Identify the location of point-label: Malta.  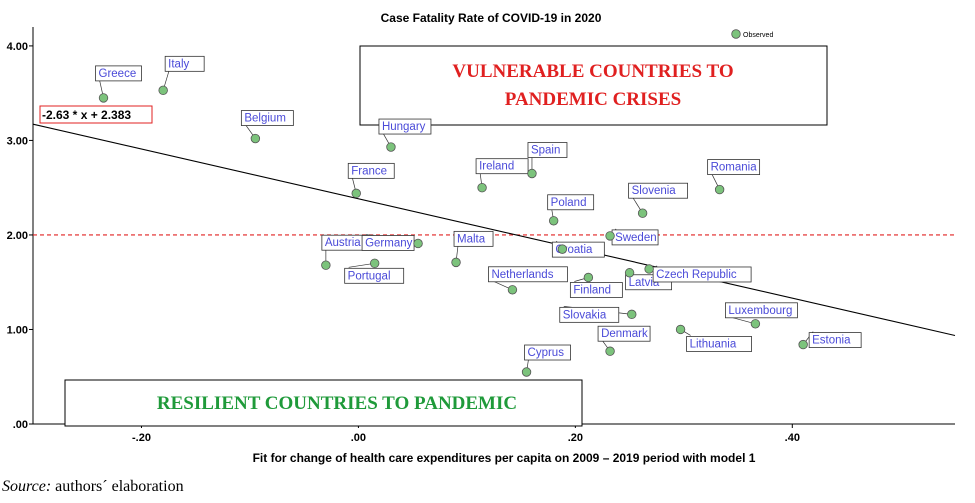
(471, 239).